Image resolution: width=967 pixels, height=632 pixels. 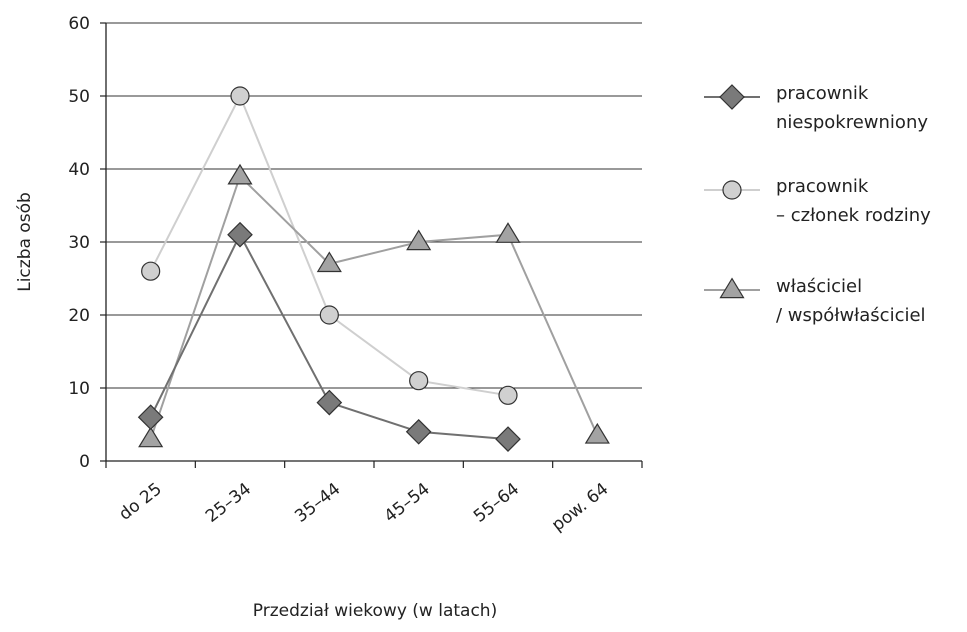 What do you see at coordinates (732, 97) in the screenshot?
I see `legend-marker-diamond` at bounding box center [732, 97].